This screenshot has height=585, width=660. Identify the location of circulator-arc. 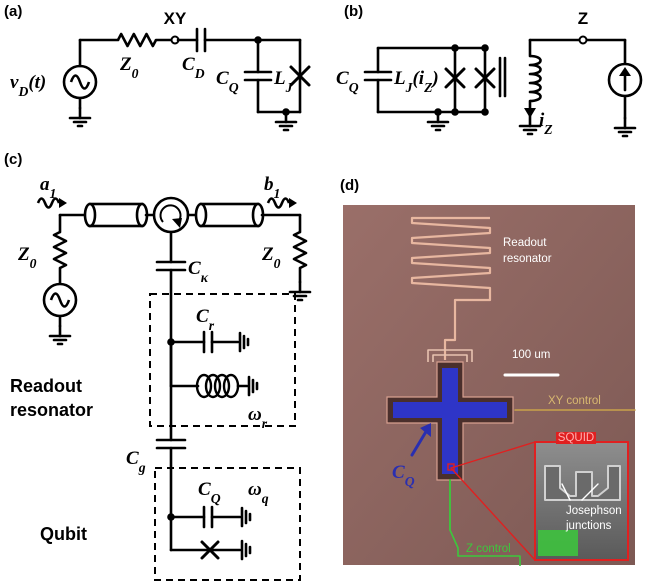
(170, 214).